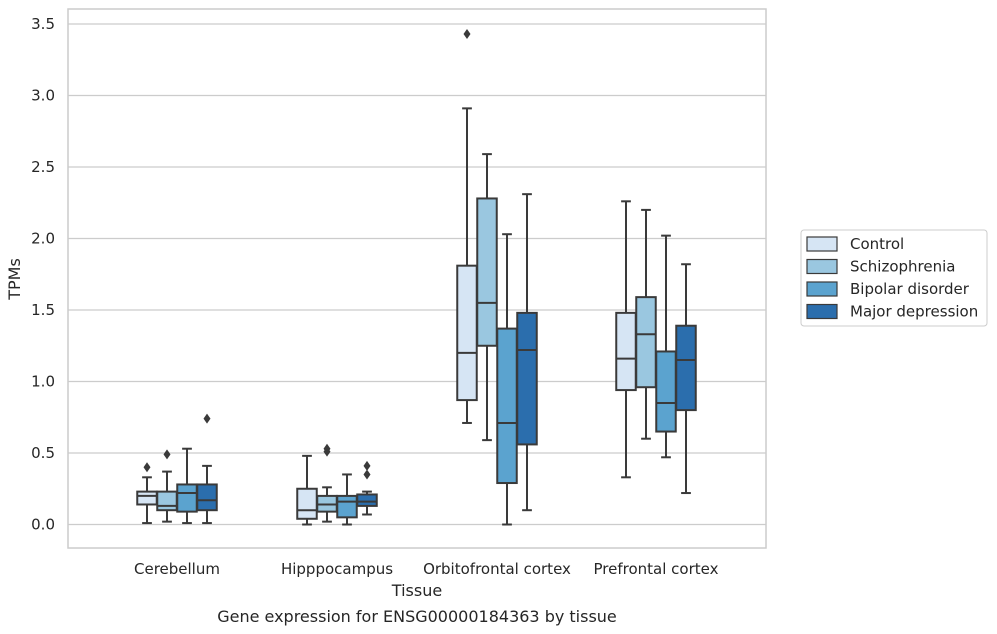  I want to click on legend-item: Bipolar disorder, so click(888, 289).